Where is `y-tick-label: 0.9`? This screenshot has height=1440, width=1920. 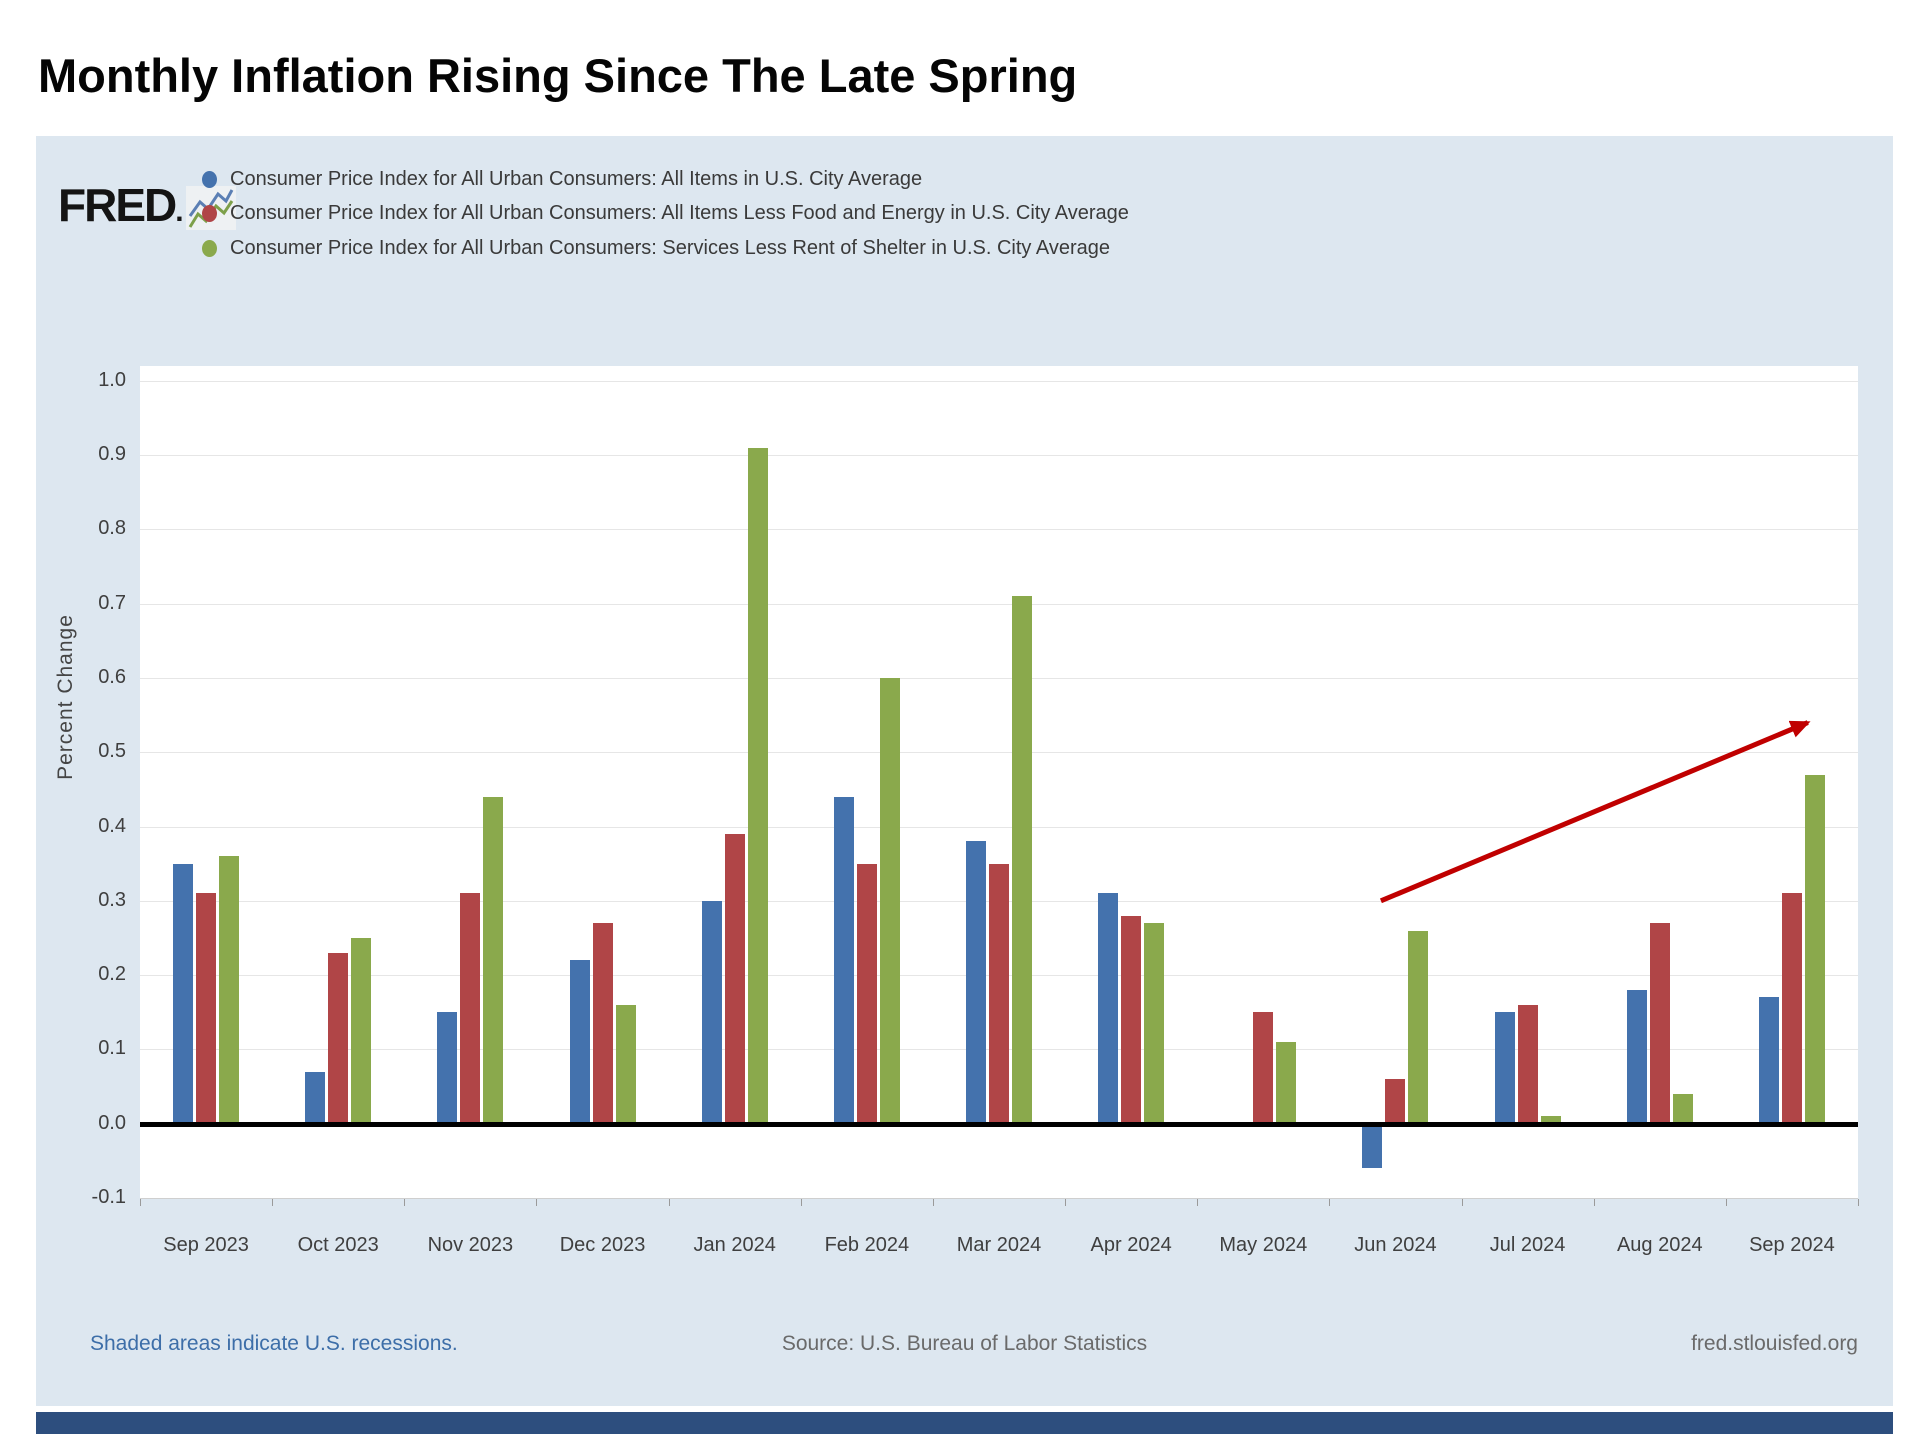 y-tick-label: 0.9 is located at coordinates (112, 454).